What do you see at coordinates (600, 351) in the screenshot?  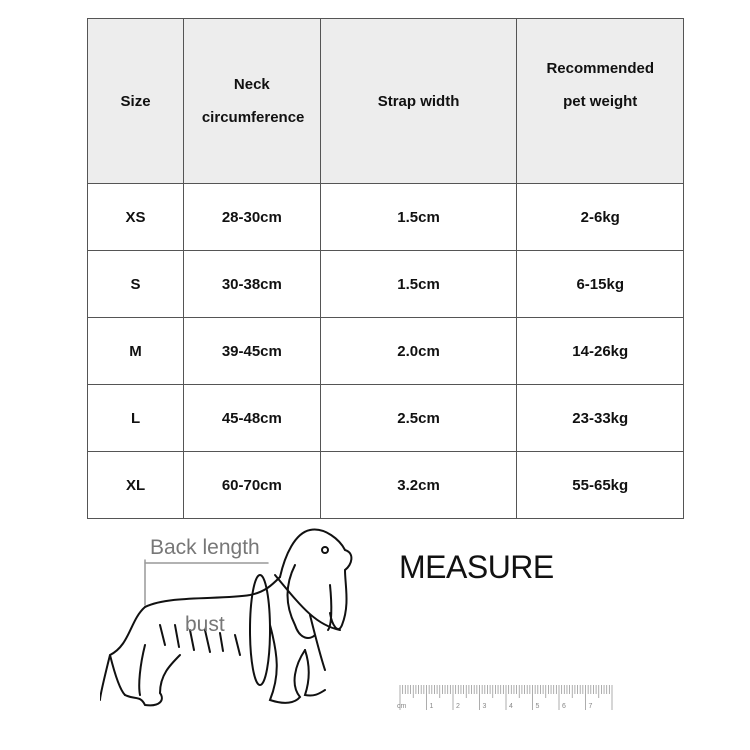 I see `table-cell: 14-26kg` at bounding box center [600, 351].